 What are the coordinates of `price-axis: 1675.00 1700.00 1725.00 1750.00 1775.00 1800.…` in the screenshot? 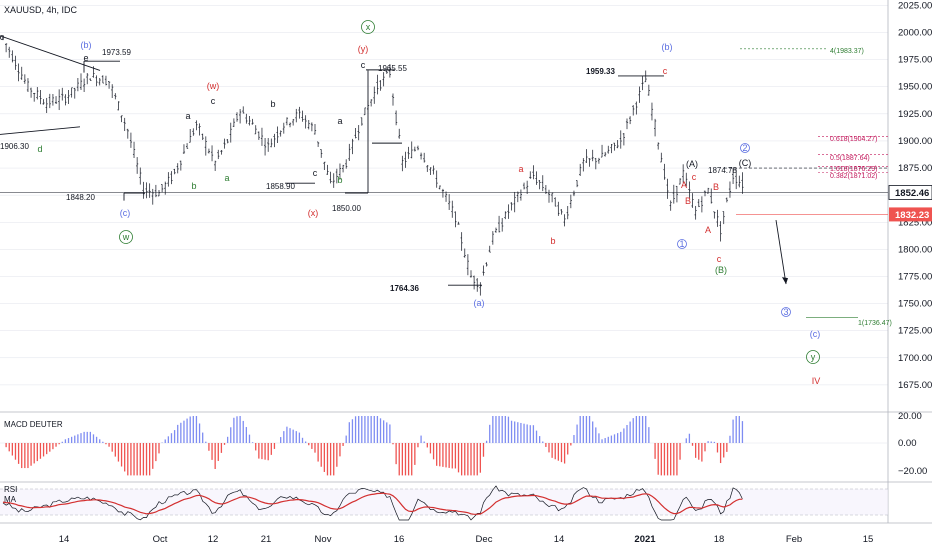 It's located at (910, 195).